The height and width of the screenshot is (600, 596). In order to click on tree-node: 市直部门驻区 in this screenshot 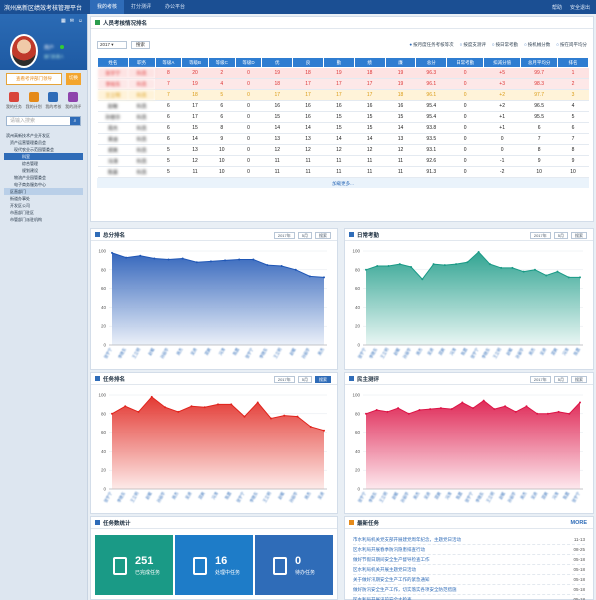, I will do `click(22, 212)`.